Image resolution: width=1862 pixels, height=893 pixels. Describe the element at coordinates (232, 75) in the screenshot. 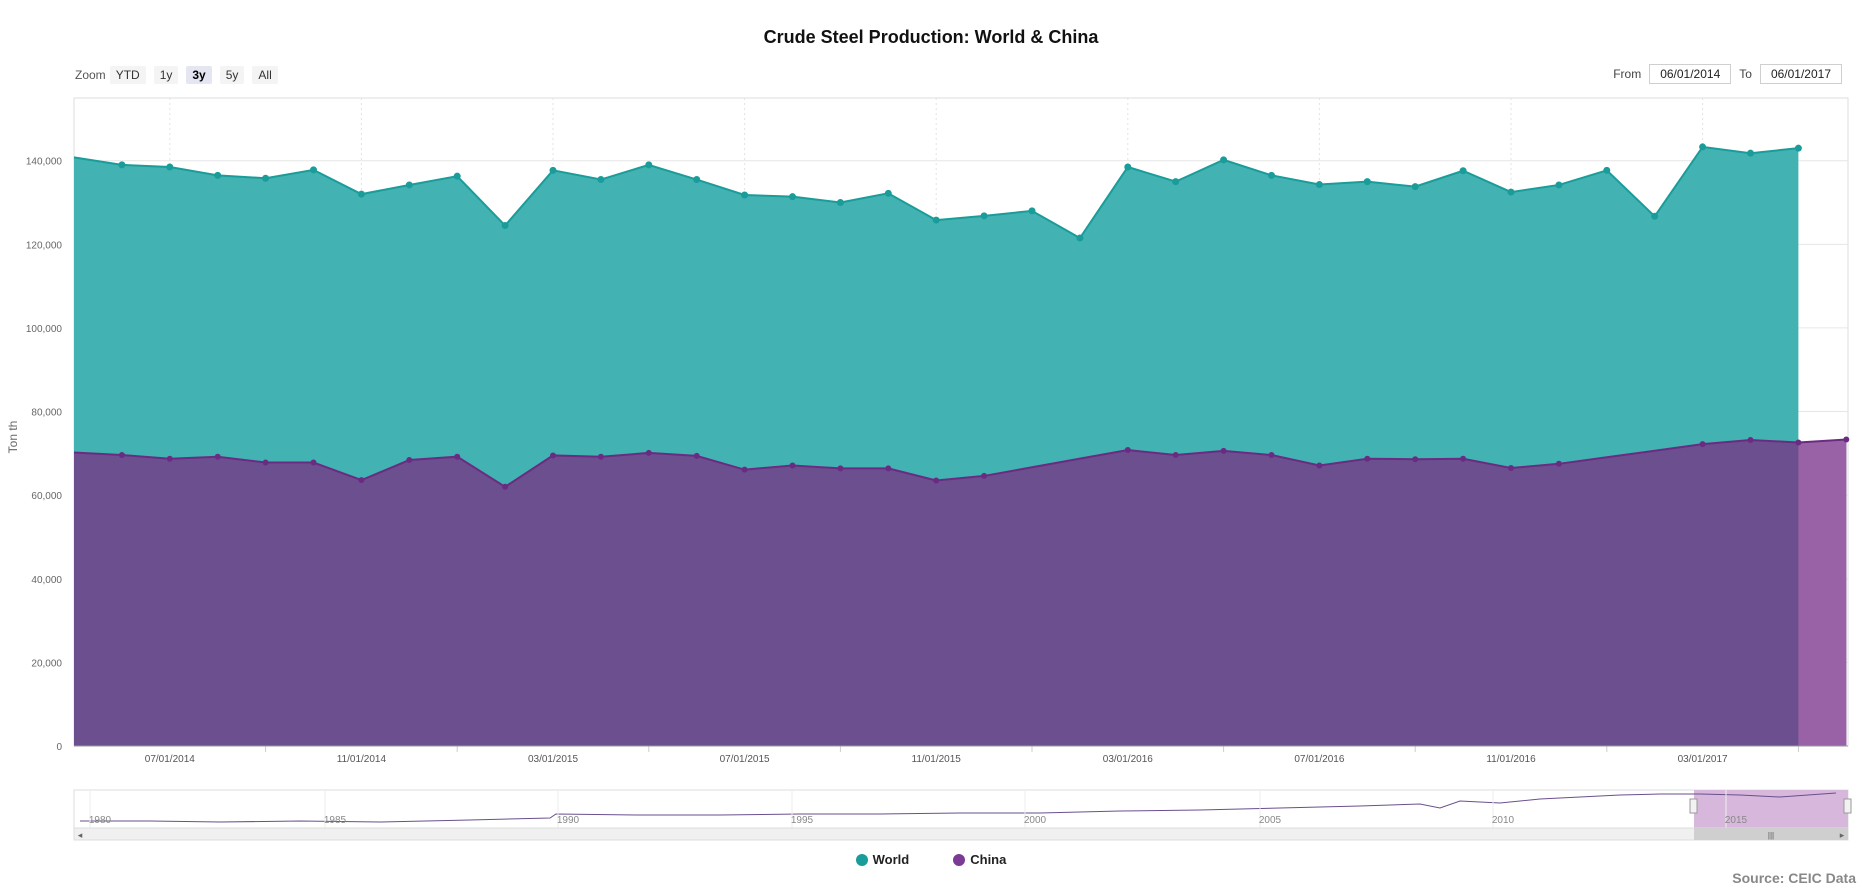

I see `zoom-5y-button: 5y` at that location.